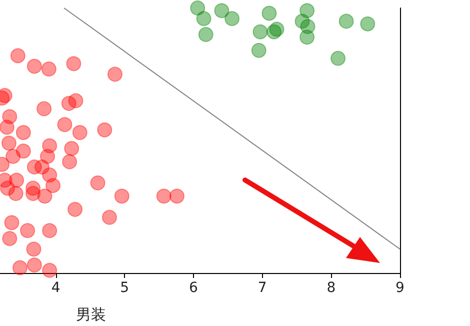 The image size is (470, 326). I want to click on x-tick-label: 6, so click(193, 288).